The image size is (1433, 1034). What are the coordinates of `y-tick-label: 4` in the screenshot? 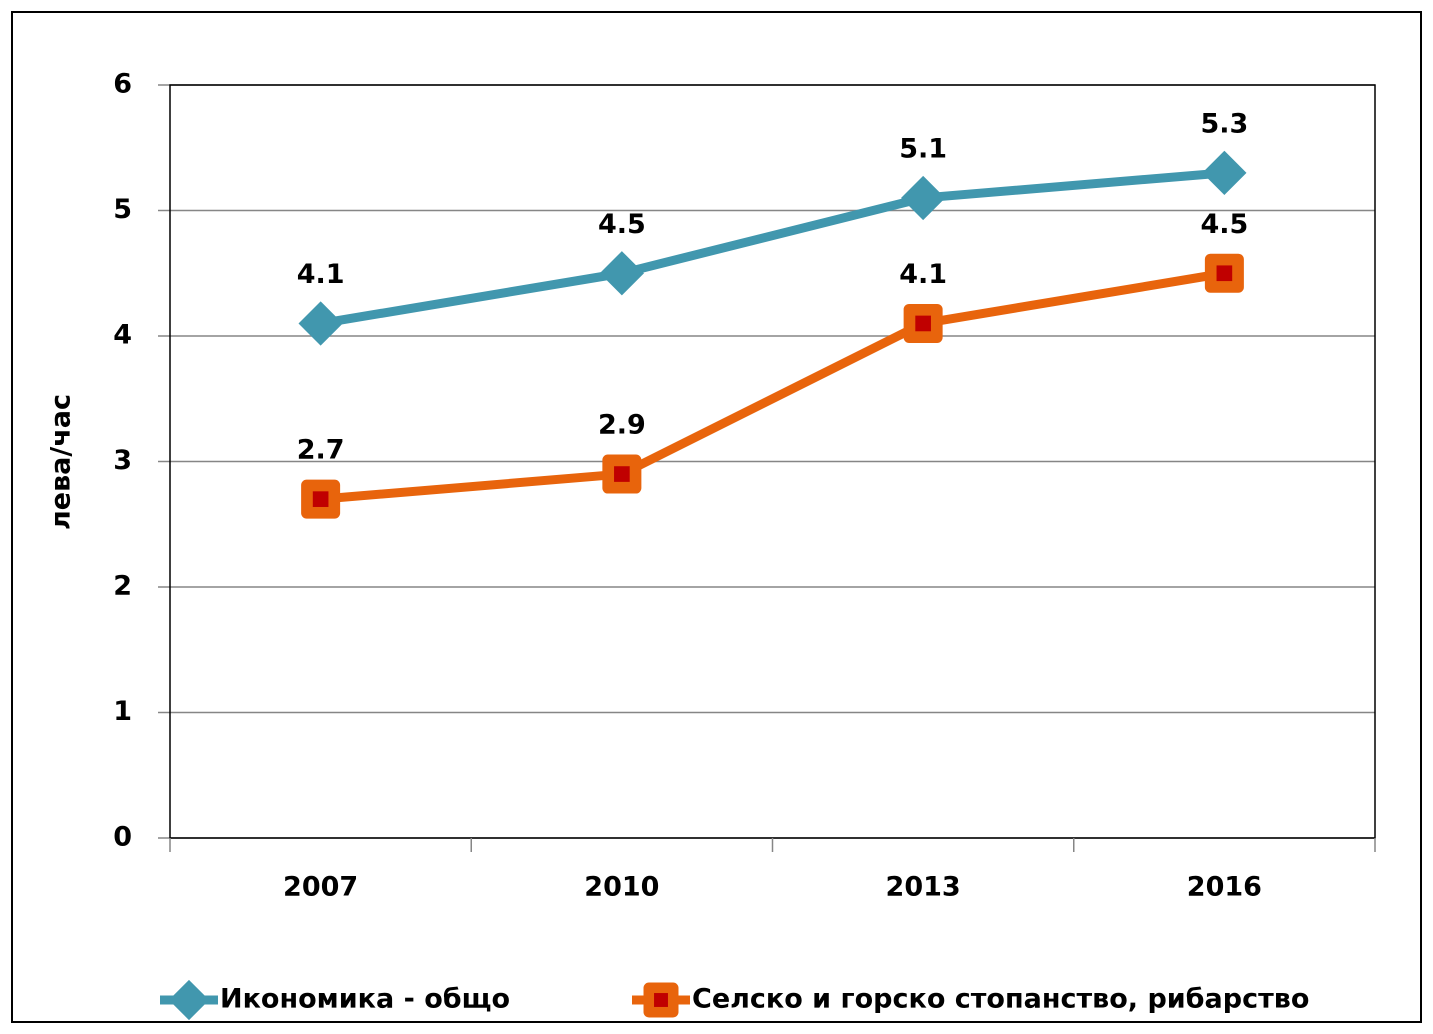 It's located at (122, 335).